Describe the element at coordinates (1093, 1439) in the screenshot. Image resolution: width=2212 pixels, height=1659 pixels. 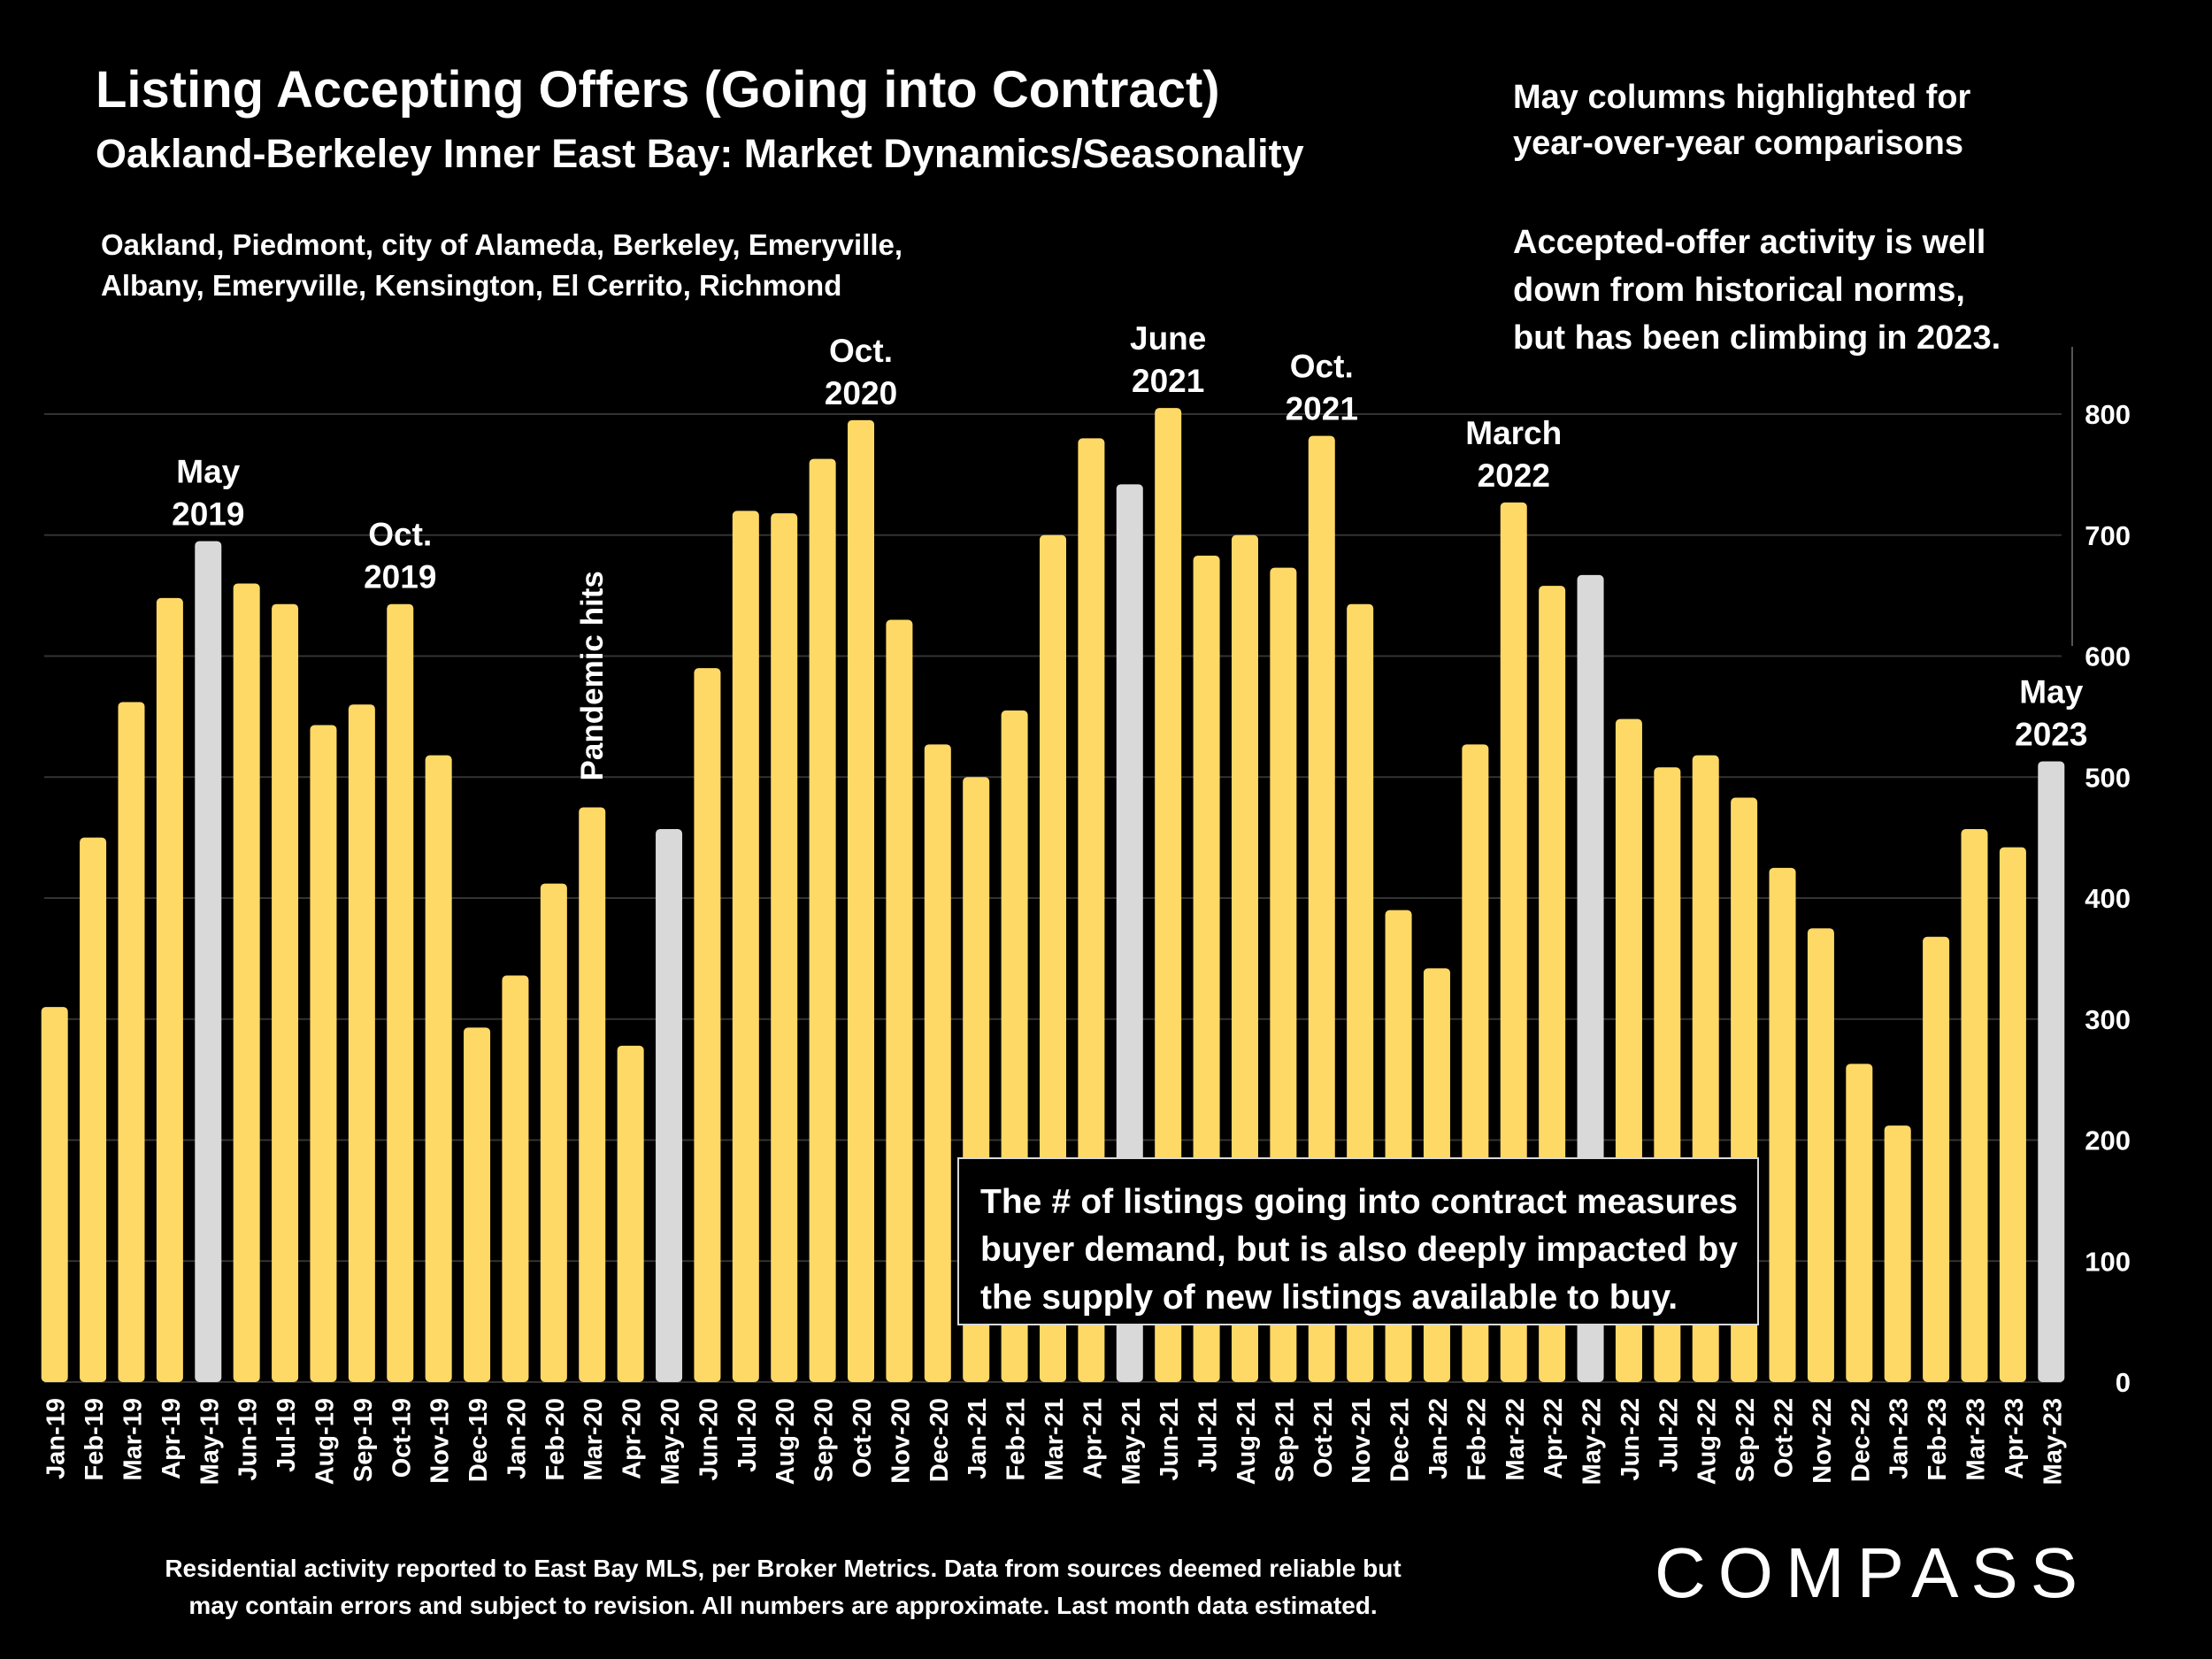
I see `x-tick-label: Apr-21` at that location.